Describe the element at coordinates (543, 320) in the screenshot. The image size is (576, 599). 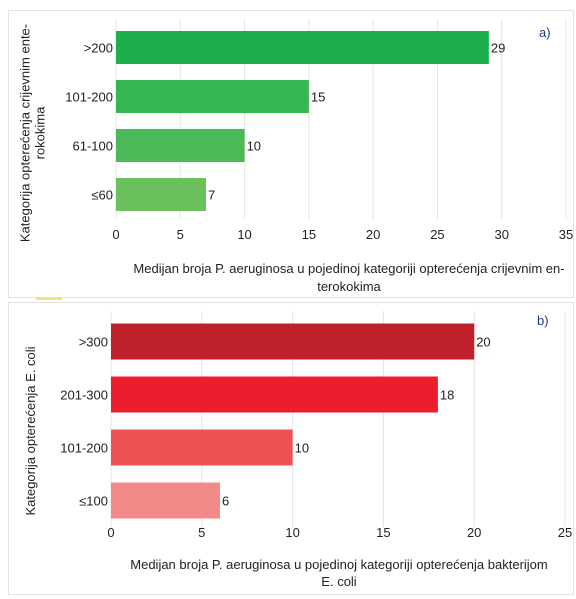
I see `panel-tag: b)` at that location.